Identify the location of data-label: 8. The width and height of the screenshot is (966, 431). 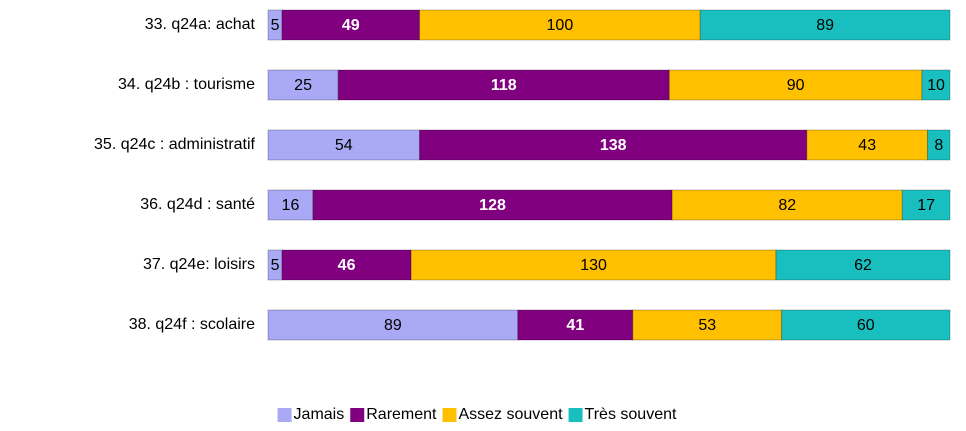
(938, 145).